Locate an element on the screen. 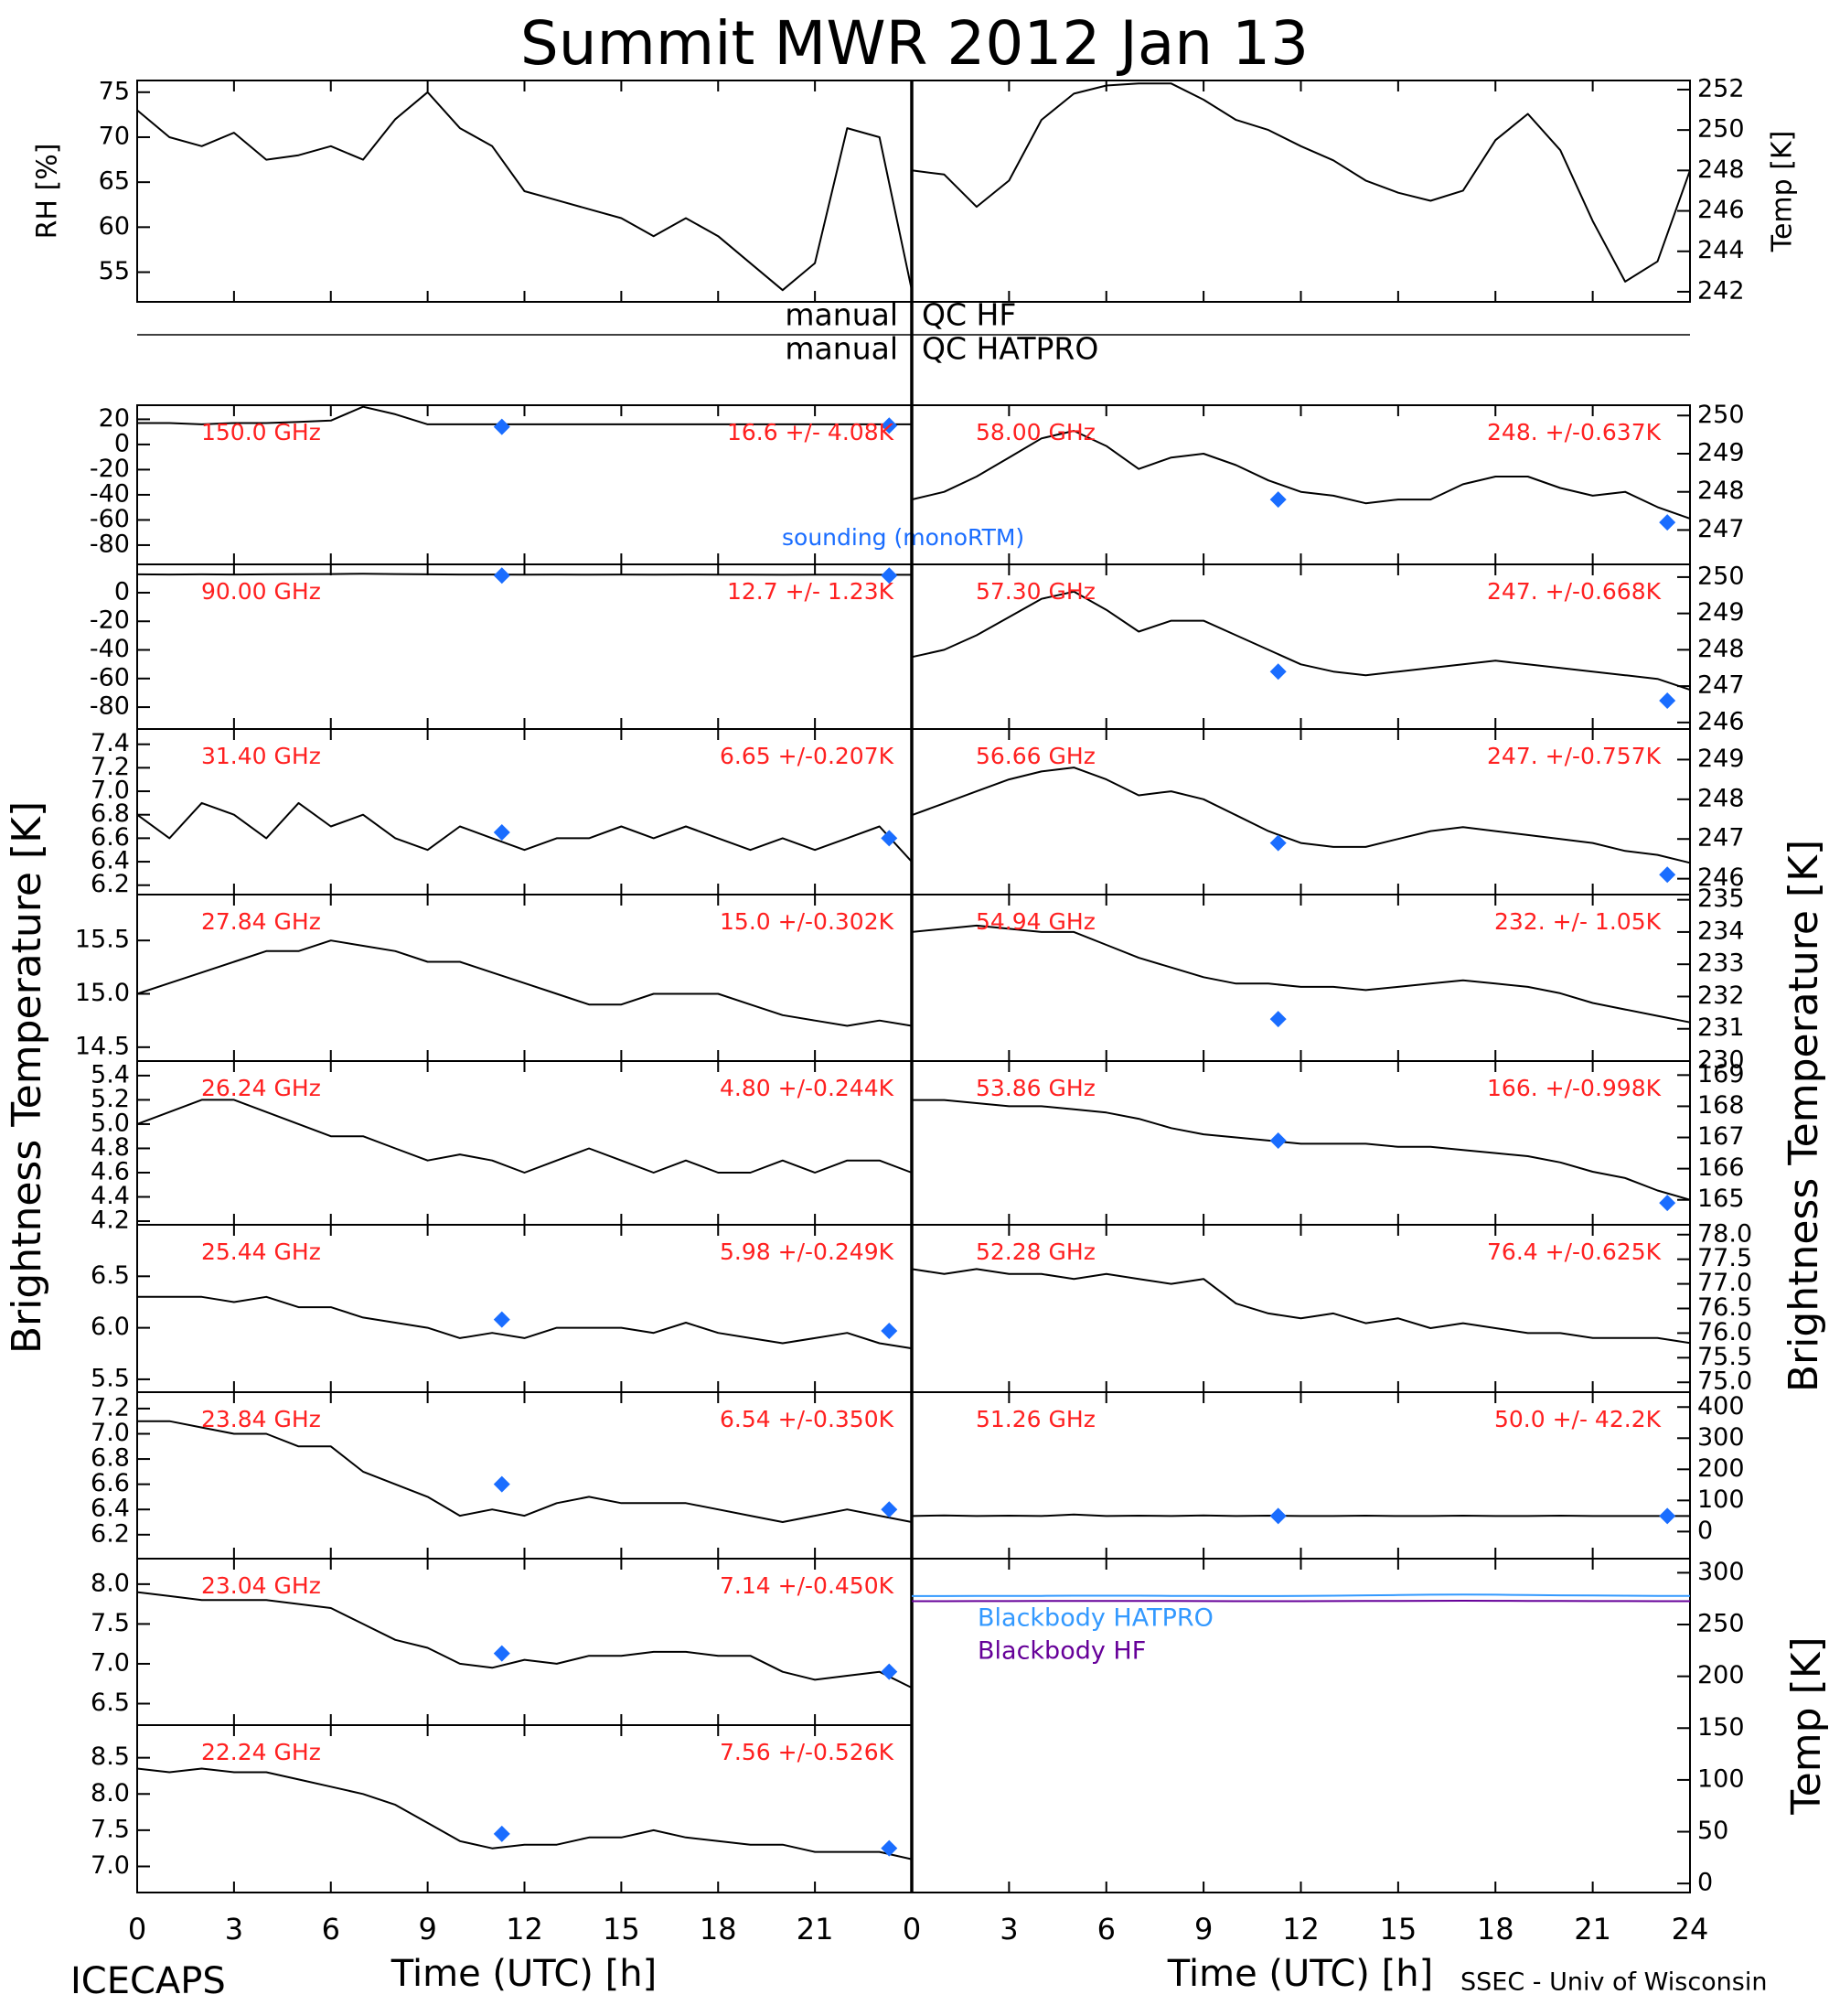 This screenshot has width=1829, height=2016. channel-label: 52.28 GHz is located at coordinates (1036, 1252).